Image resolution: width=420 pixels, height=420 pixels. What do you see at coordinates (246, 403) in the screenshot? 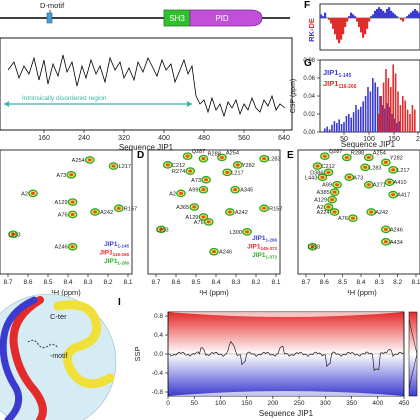
I see `ssp-xtick-label: 150` at bounding box center [246, 403].